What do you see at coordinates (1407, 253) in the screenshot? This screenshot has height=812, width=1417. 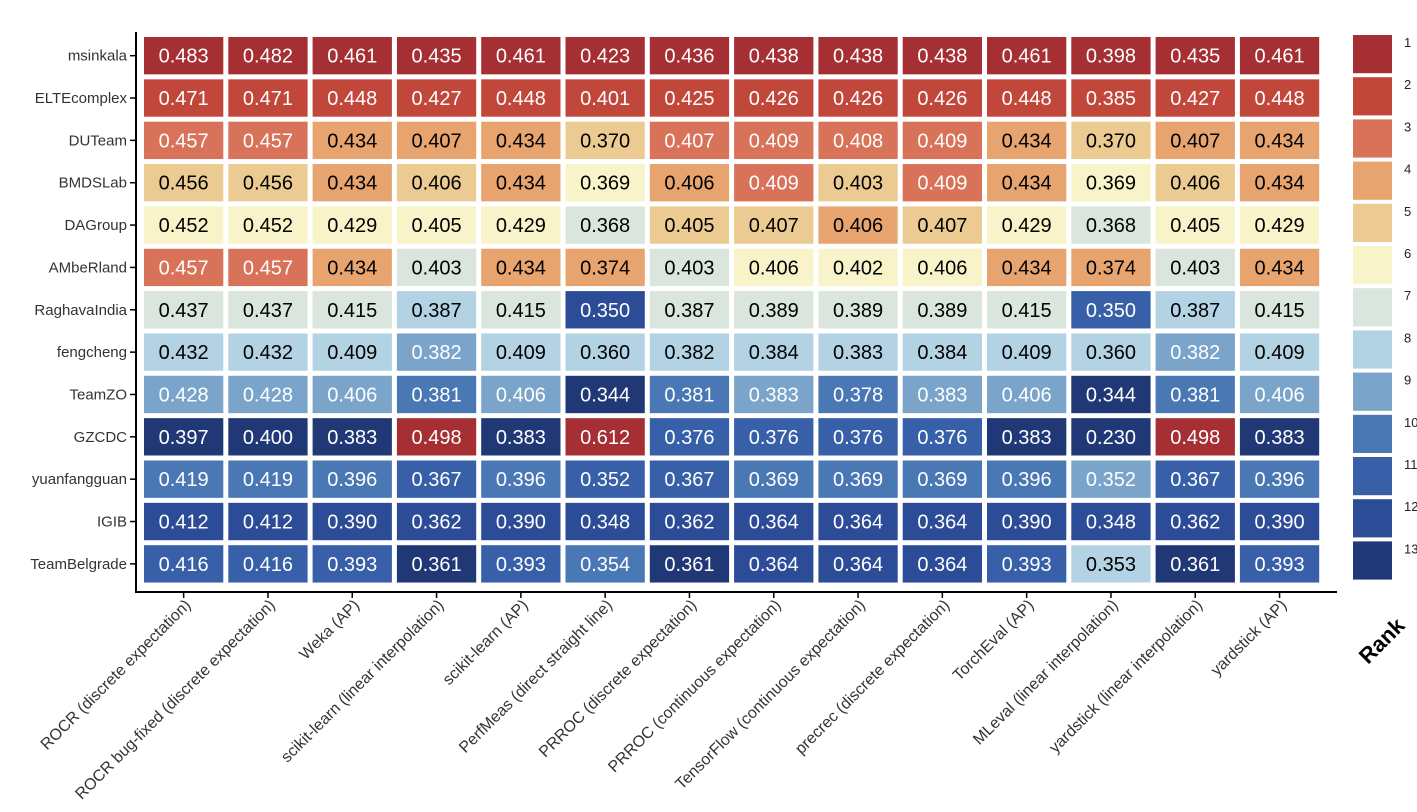 I see `legend-label: 6` at bounding box center [1407, 253].